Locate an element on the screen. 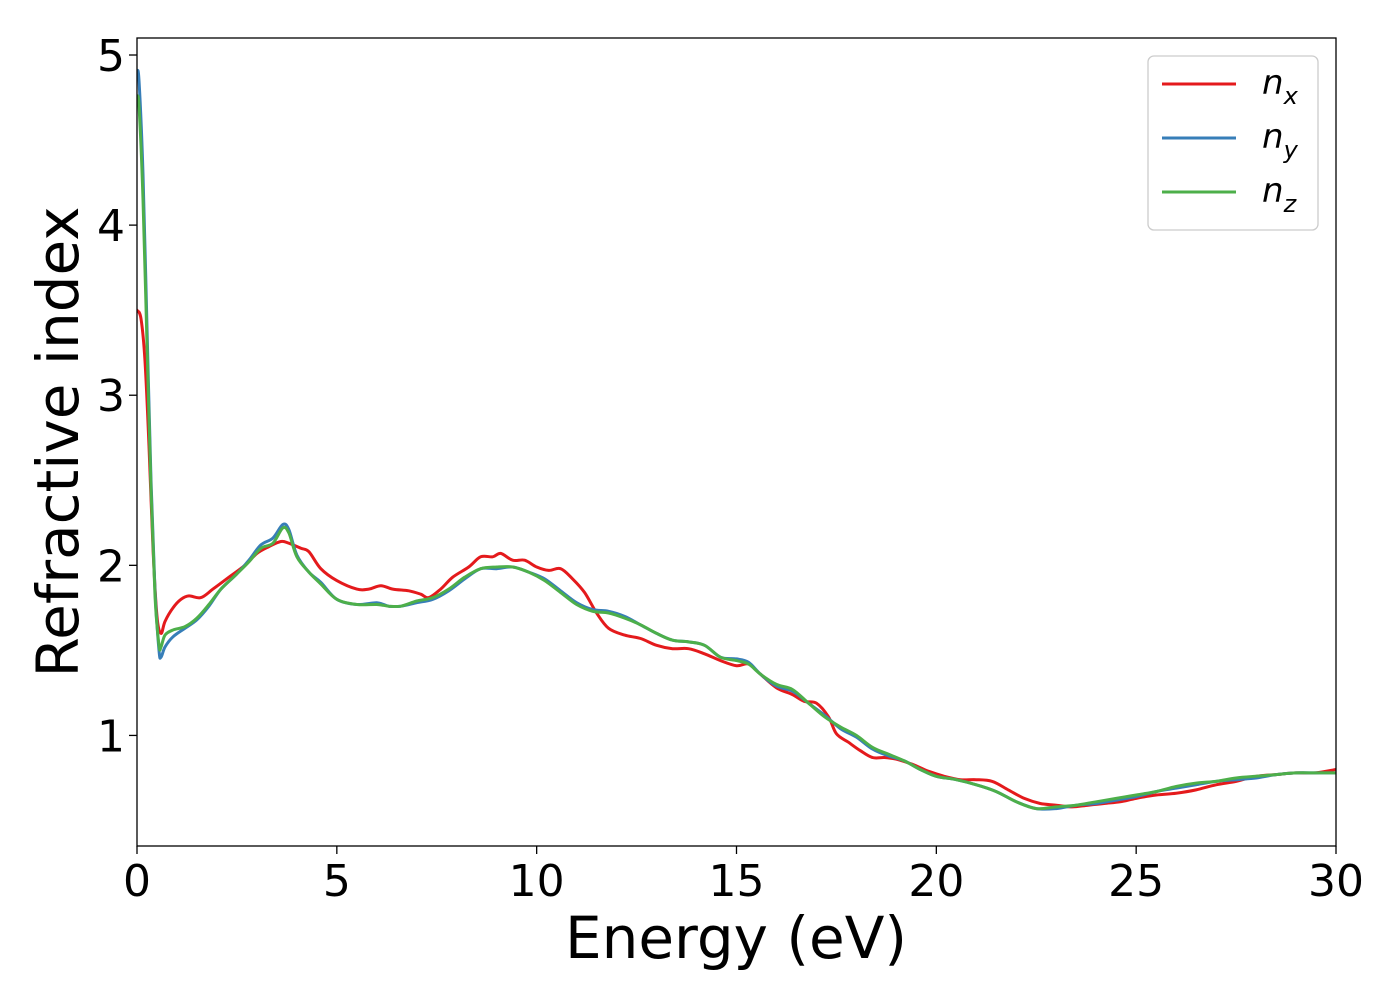  x-tick-label: 30 is located at coordinates (1336, 881).